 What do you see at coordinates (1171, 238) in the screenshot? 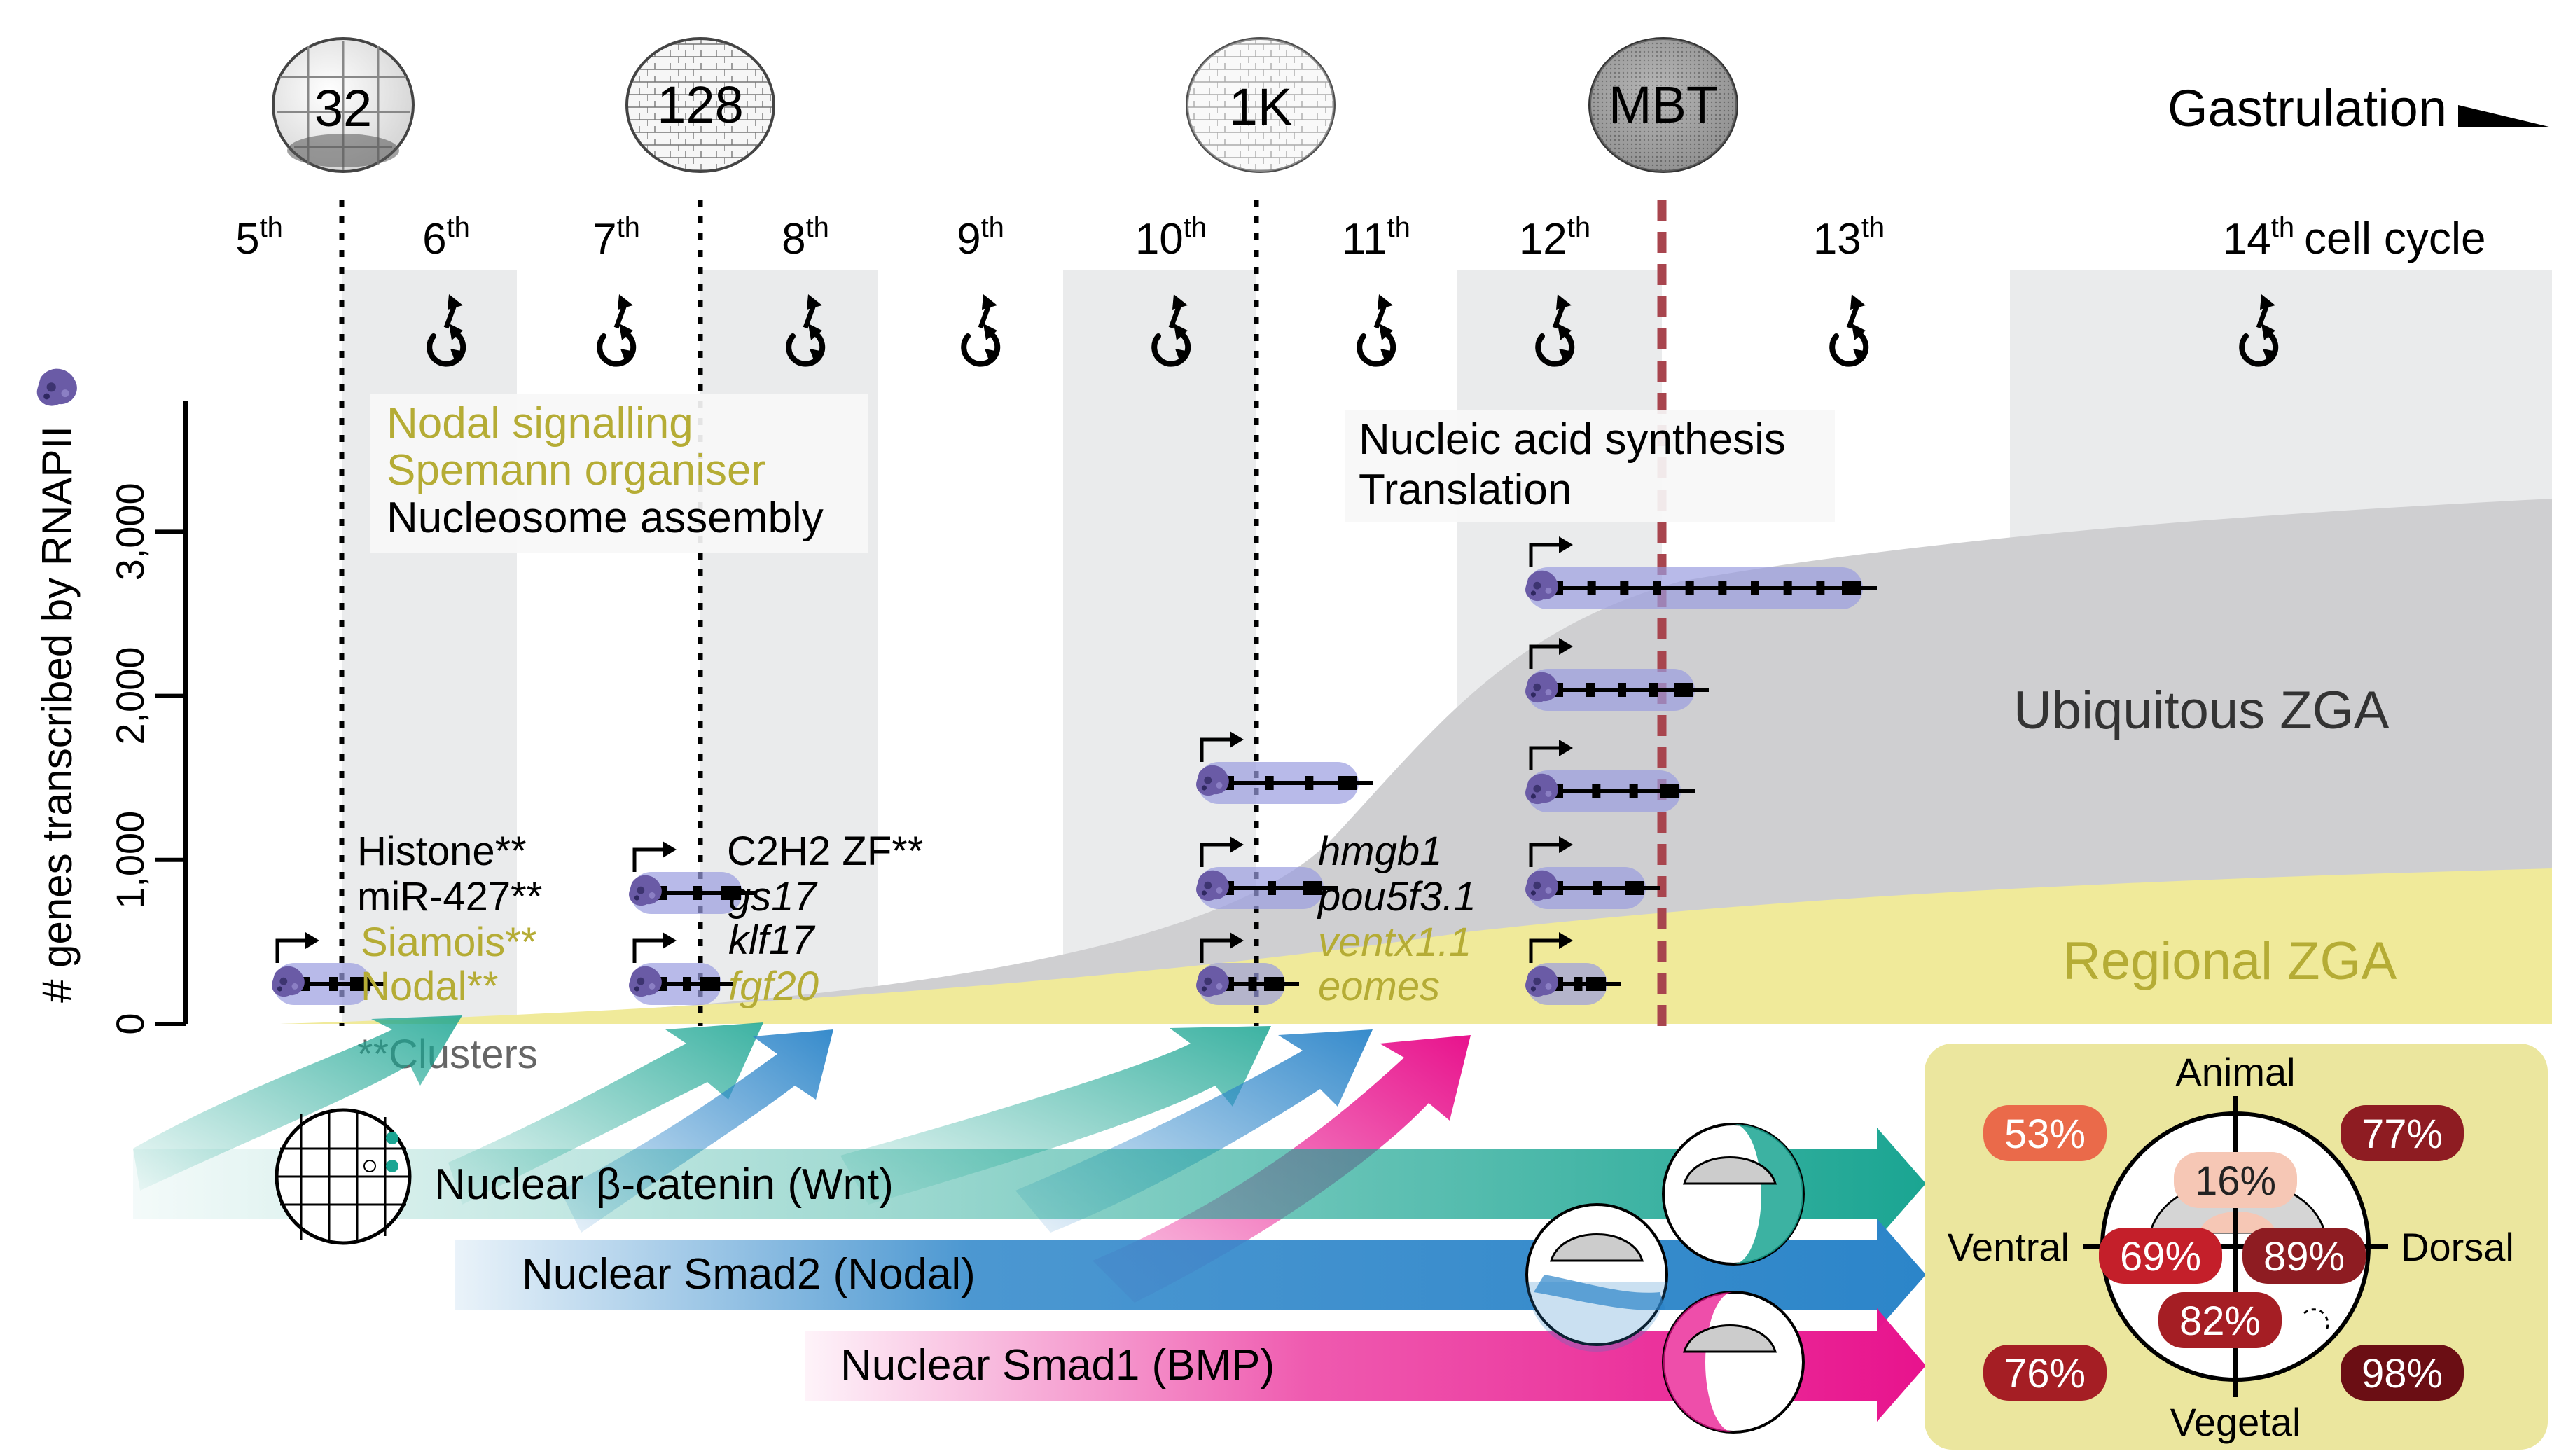
I see `cycle-10: 10th` at bounding box center [1171, 238].